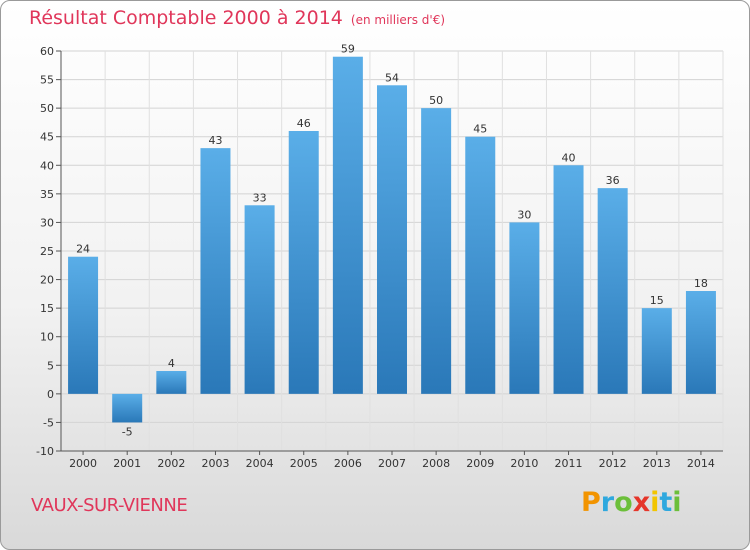 The height and width of the screenshot is (550, 750). I want to click on bar-2003, so click(215, 271).